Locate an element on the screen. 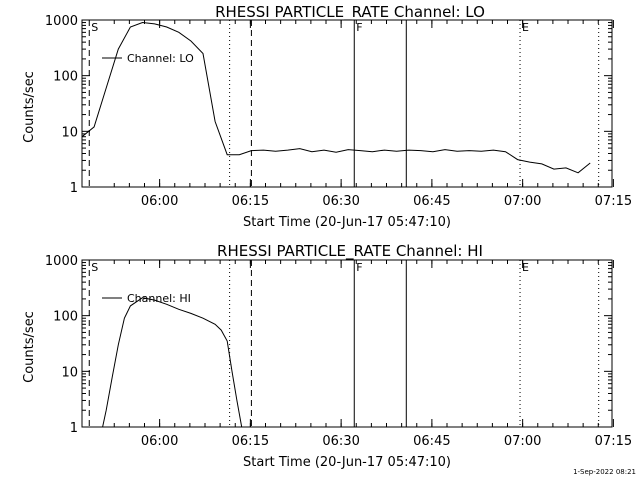 This screenshot has width=640, height=480. panel-hi-y-axis-label: Counts/sec is located at coordinates (29, 347).